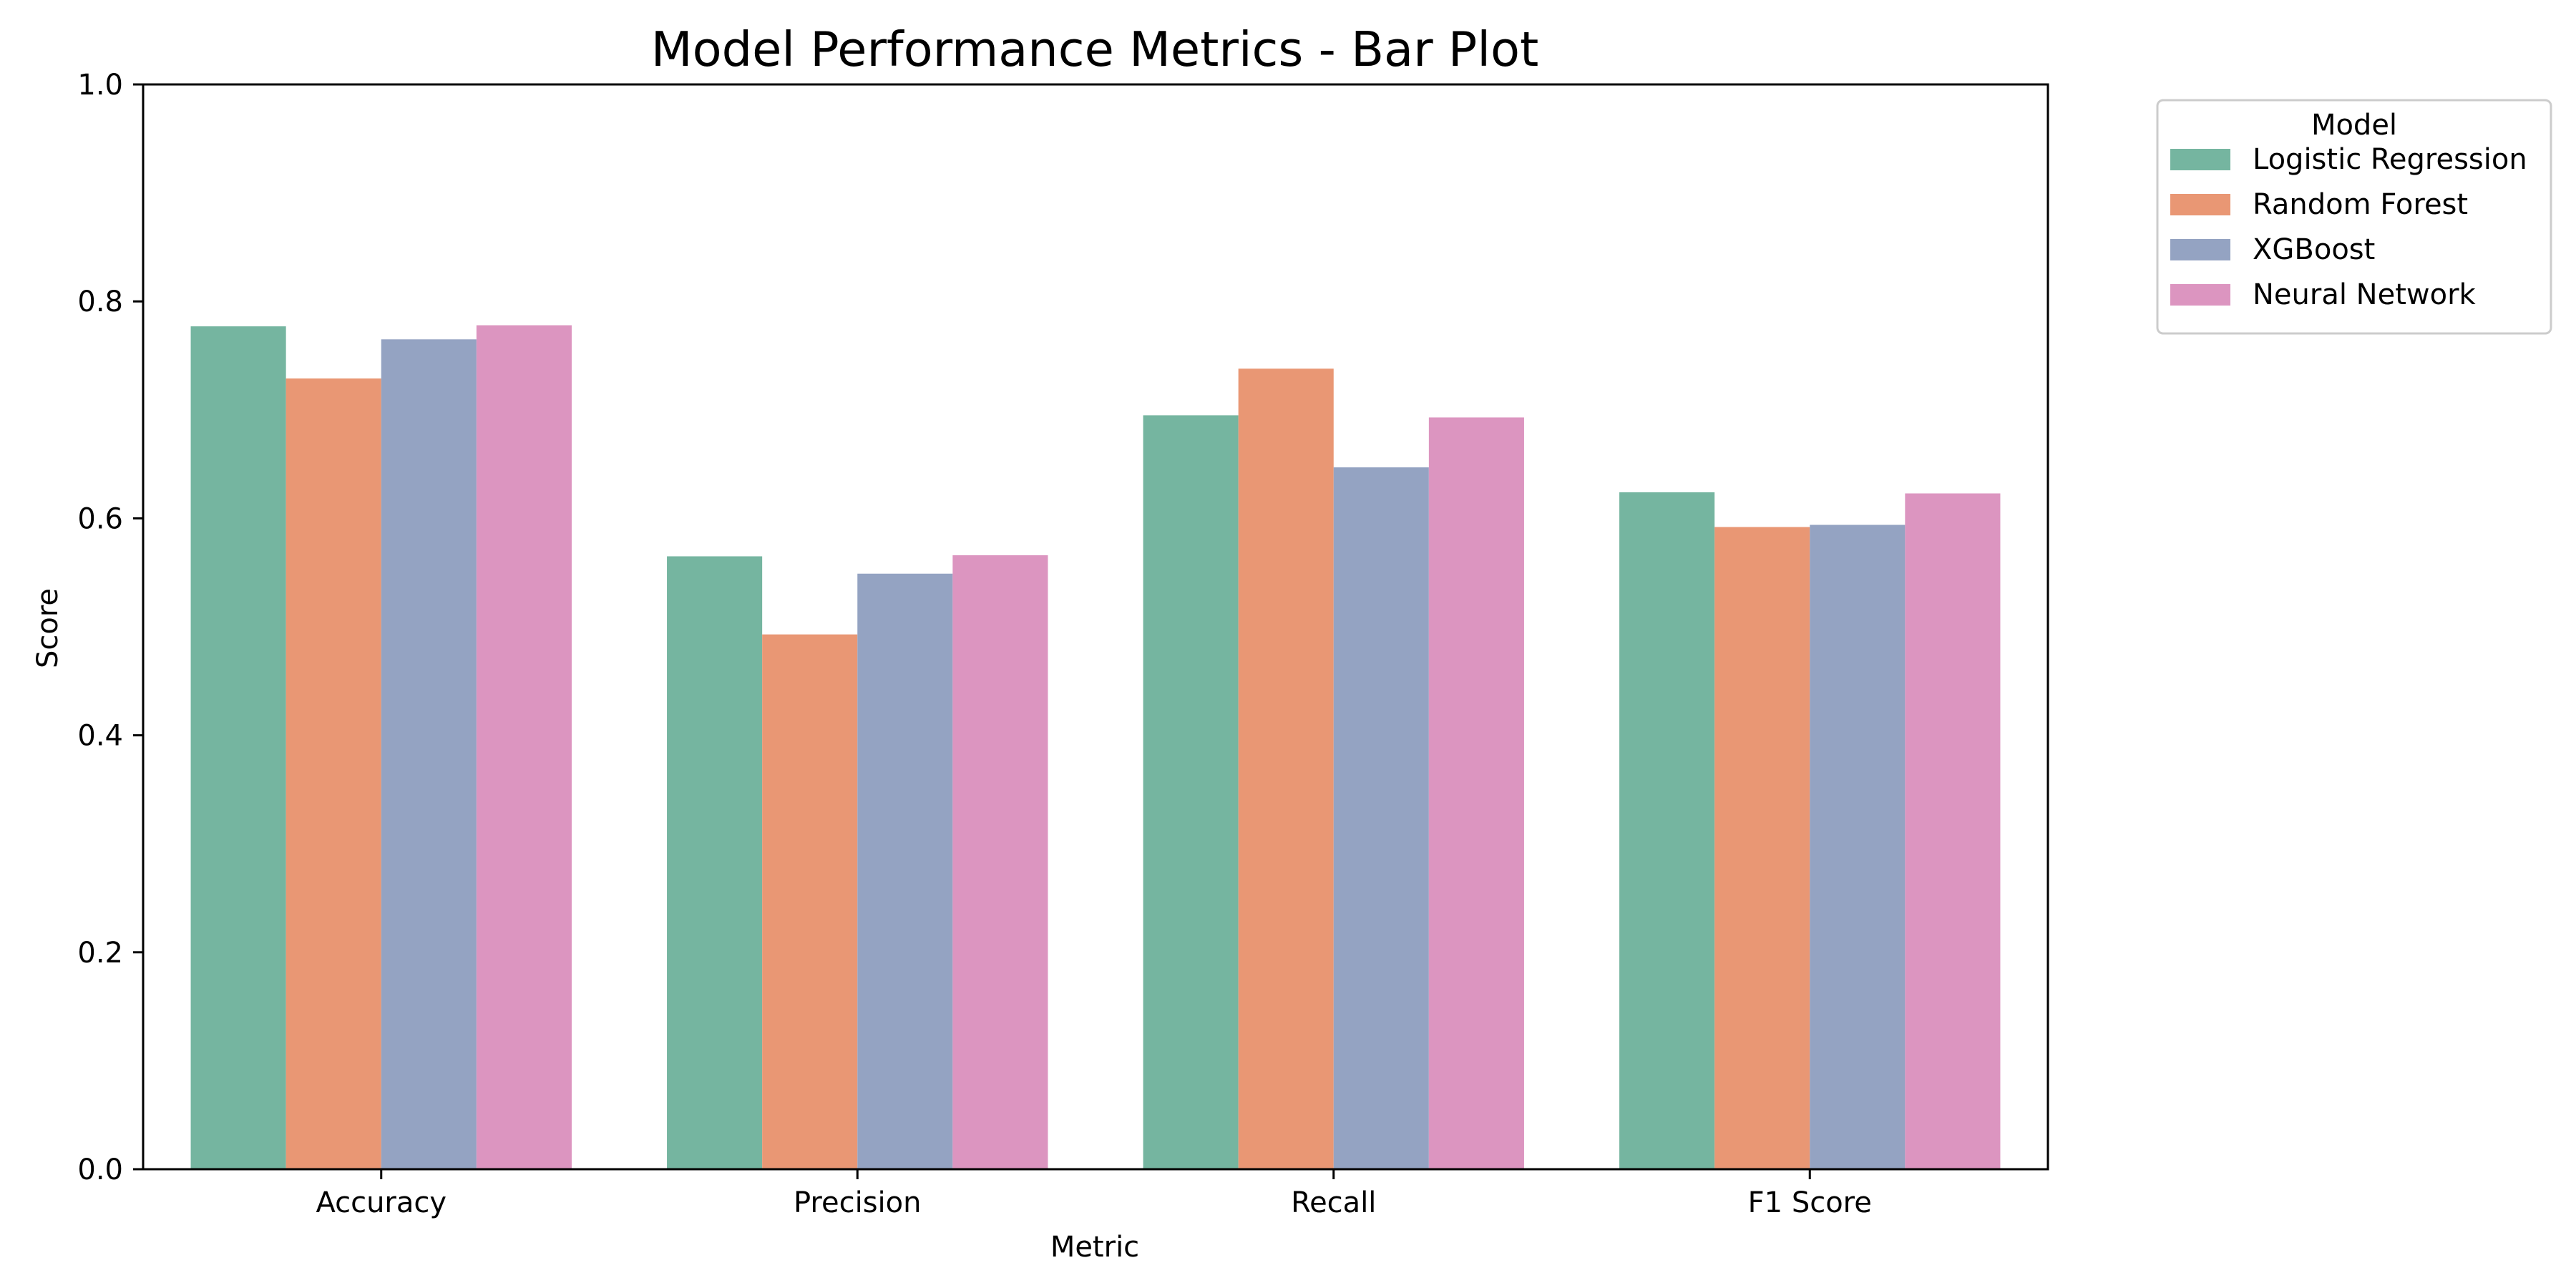  Describe the element at coordinates (333, 773) in the screenshot. I see `bar-random-forest-accuracy` at that location.